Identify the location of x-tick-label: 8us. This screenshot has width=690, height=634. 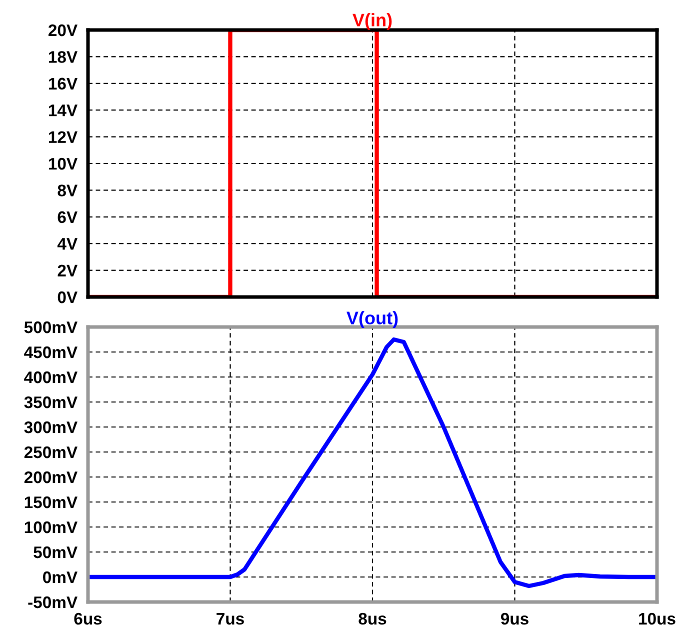
(372, 618).